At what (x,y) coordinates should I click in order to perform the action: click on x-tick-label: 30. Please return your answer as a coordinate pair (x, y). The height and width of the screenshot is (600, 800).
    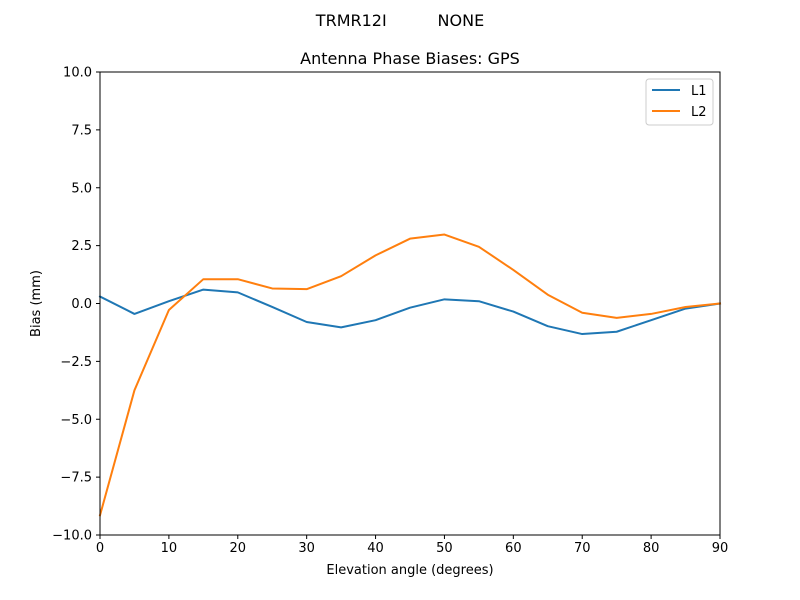
    Looking at the image, I should click on (306, 548).